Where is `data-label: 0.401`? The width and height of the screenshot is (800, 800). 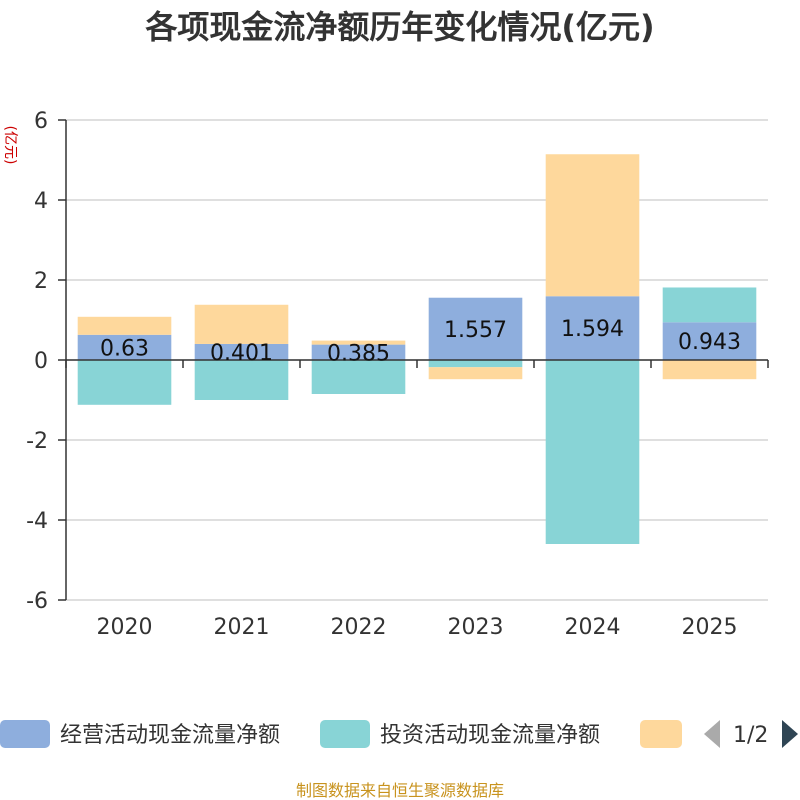
data-label: 0.401 is located at coordinates (241, 353).